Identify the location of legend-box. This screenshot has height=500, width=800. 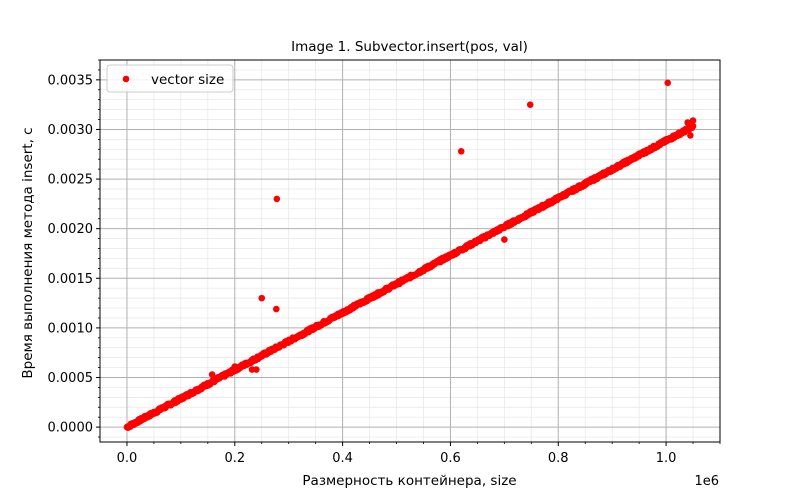
(170, 78).